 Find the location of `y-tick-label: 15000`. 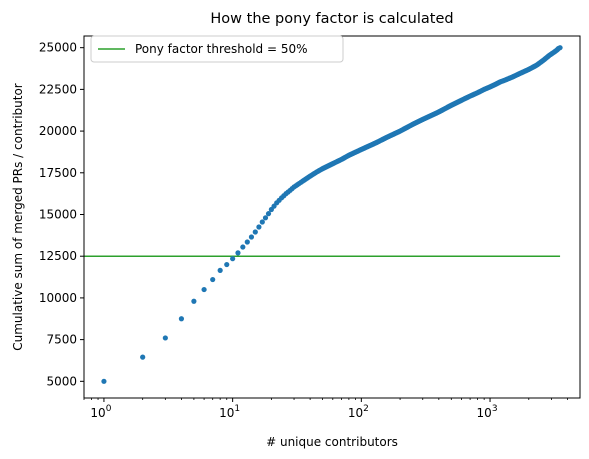

y-tick-label: 15000 is located at coordinates (58, 214).